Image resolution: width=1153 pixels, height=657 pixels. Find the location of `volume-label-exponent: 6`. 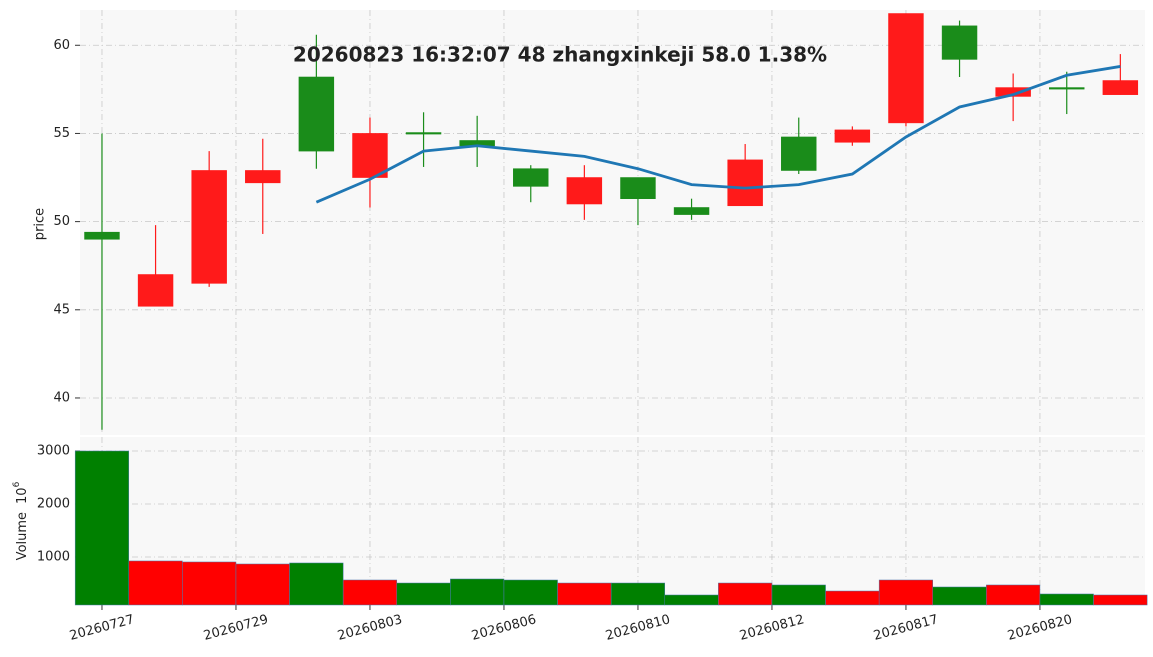

volume-label-exponent: 6 is located at coordinates (17, 484).